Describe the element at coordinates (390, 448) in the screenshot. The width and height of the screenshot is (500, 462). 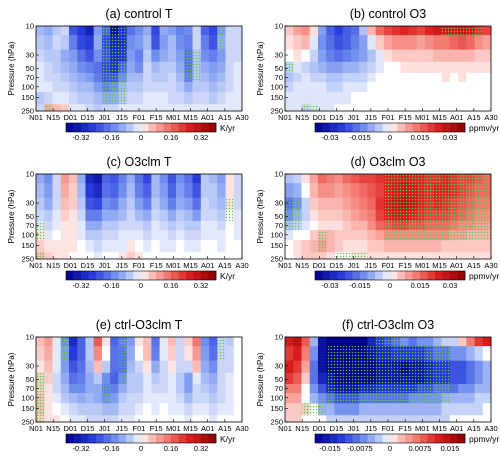
I see `colorbar-tick-label: 0` at that location.